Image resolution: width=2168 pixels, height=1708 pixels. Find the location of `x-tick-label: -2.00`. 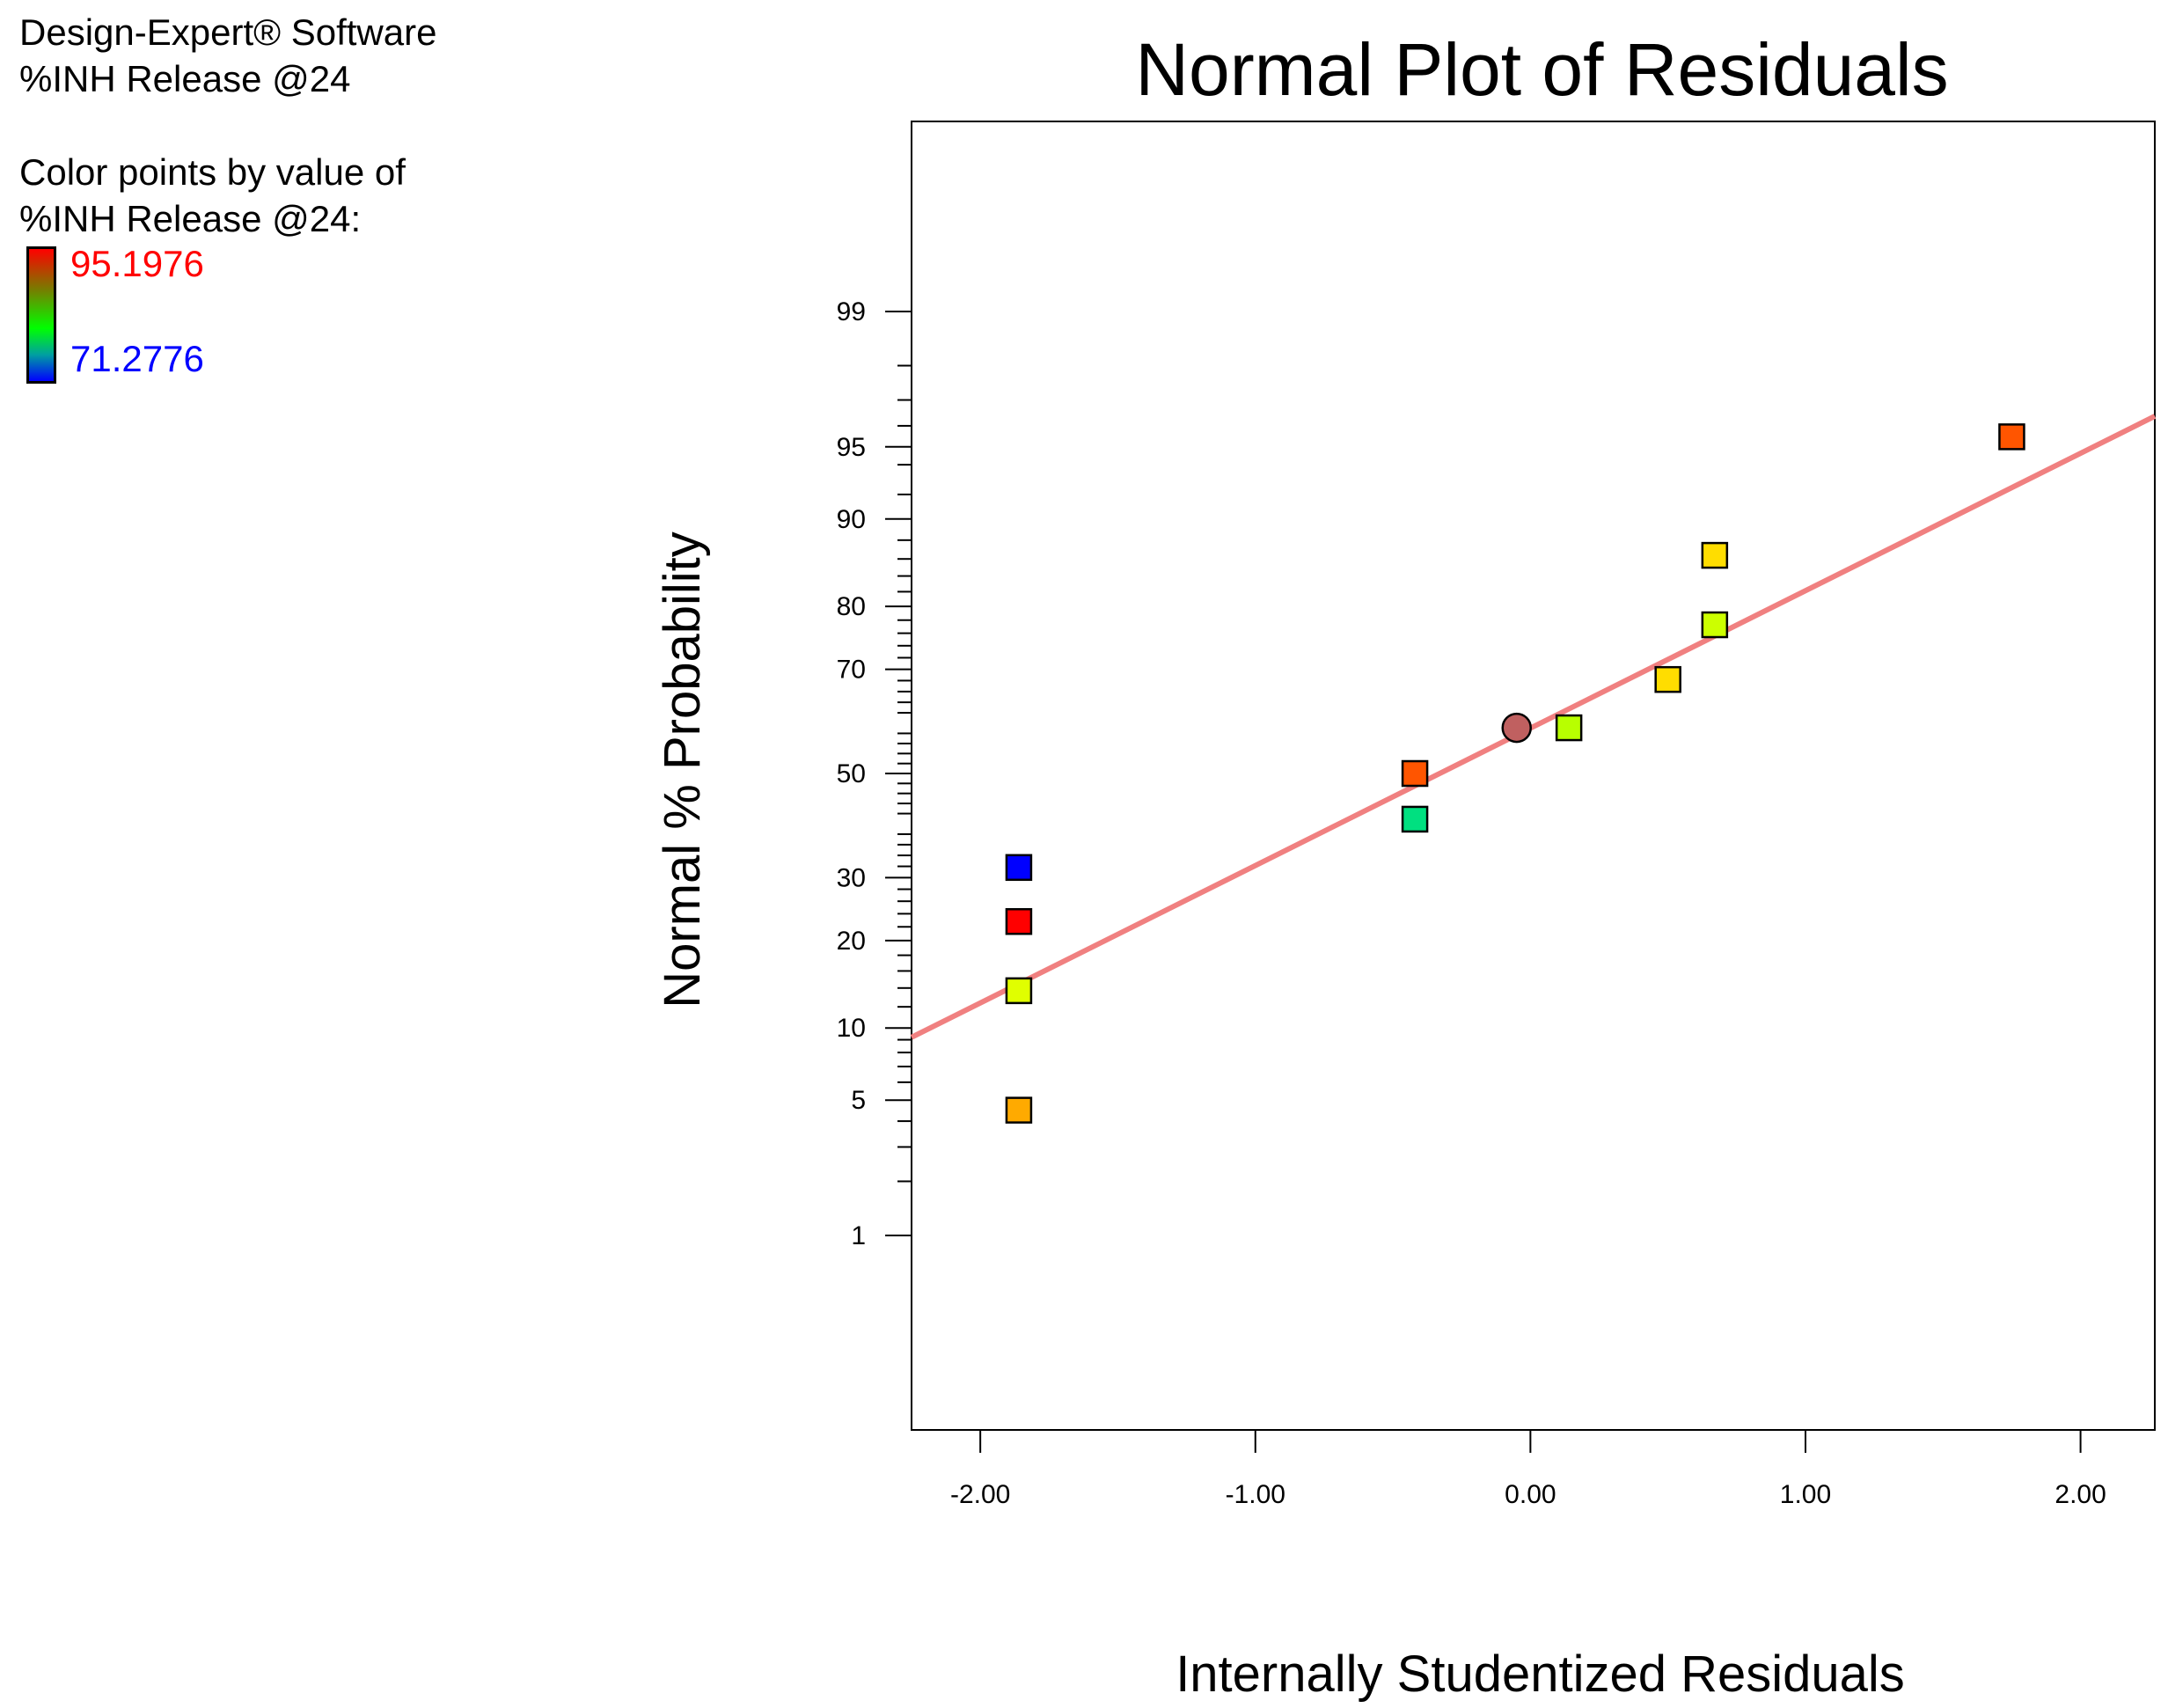

x-tick-label: -2.00 is located at coordinates (980, 1494).